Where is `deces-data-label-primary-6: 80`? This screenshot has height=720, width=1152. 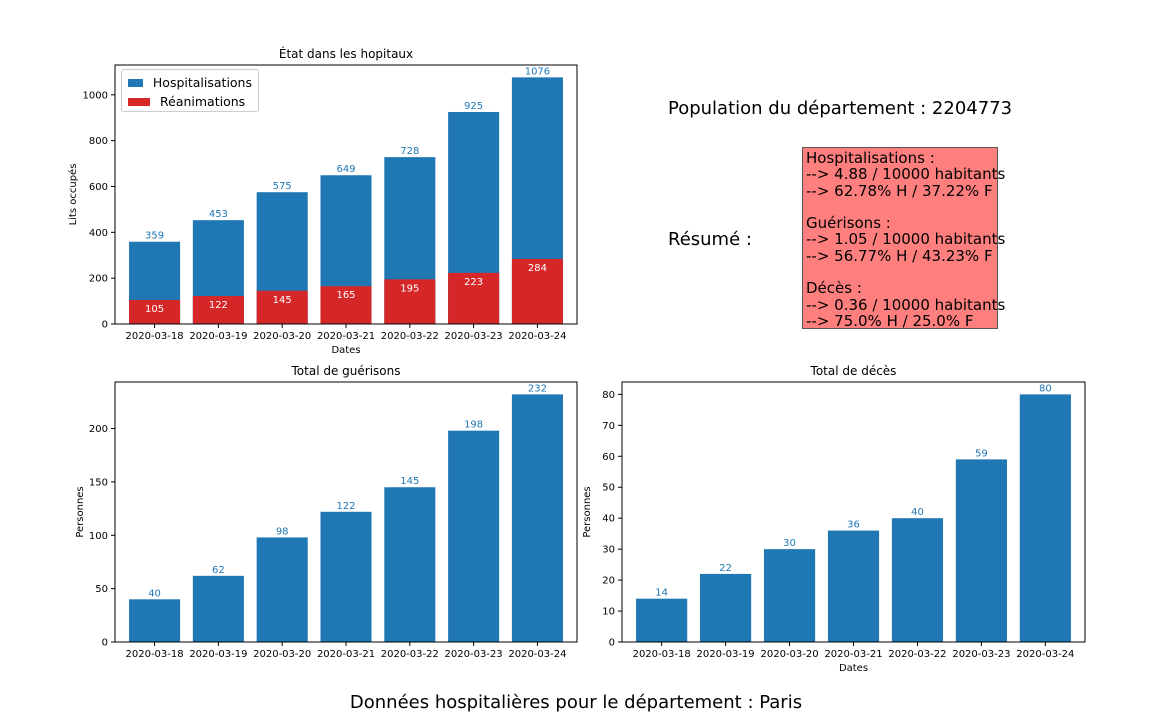
deces-data-label-primary-6: 80 is located at coordinates (1045, 388).